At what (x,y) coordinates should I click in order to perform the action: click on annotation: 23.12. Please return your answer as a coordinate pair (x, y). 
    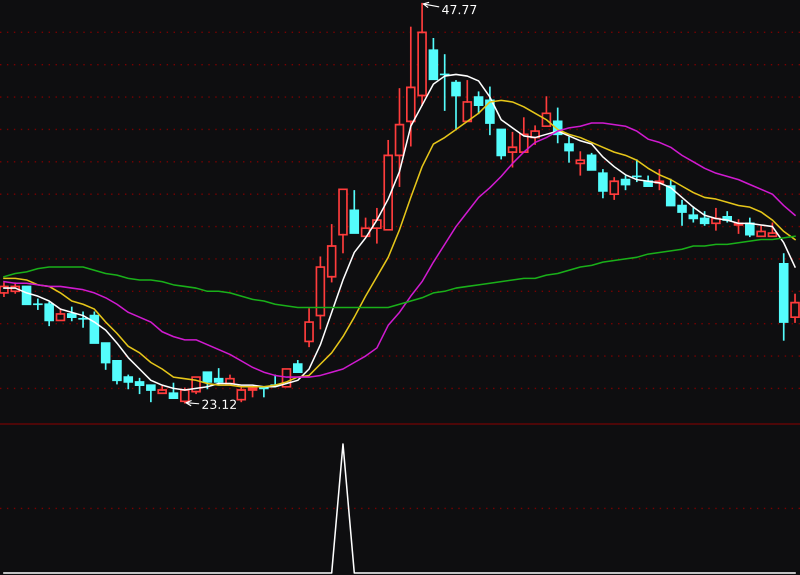
    Looking at the image, I should click on (219, 405).